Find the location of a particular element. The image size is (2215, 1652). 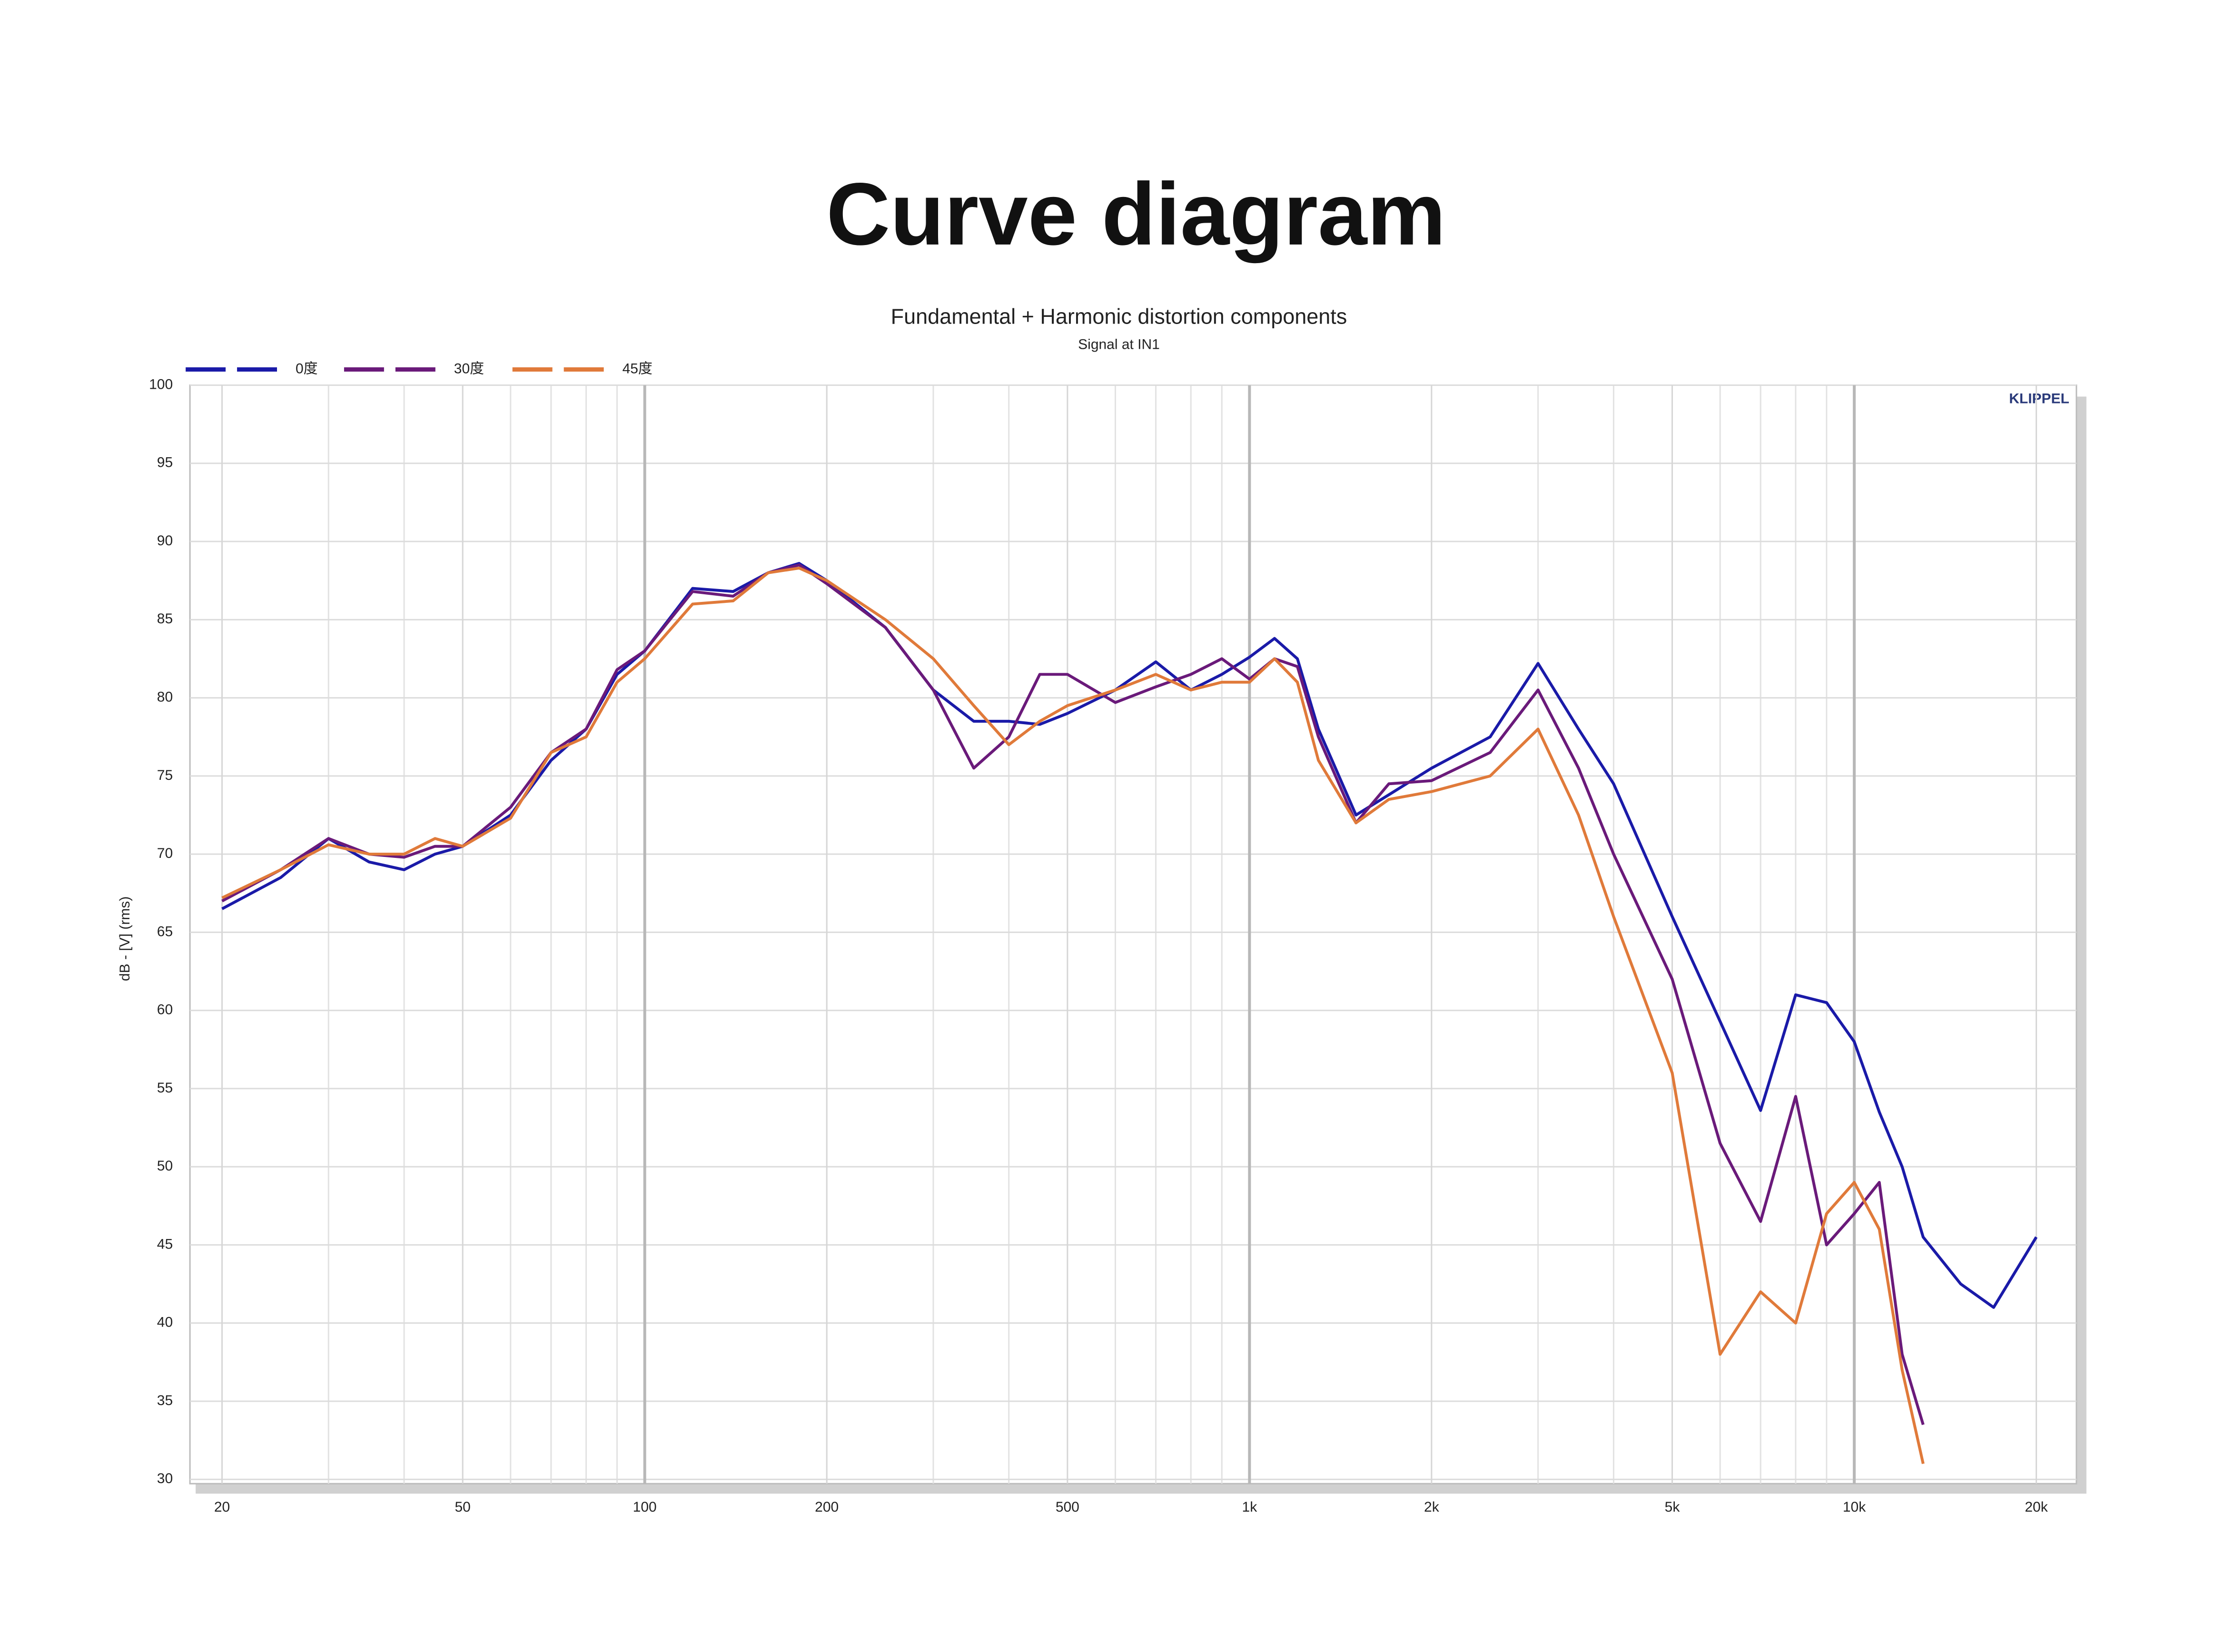

y-tick-label: 100 is located at coordinates (161, 384).